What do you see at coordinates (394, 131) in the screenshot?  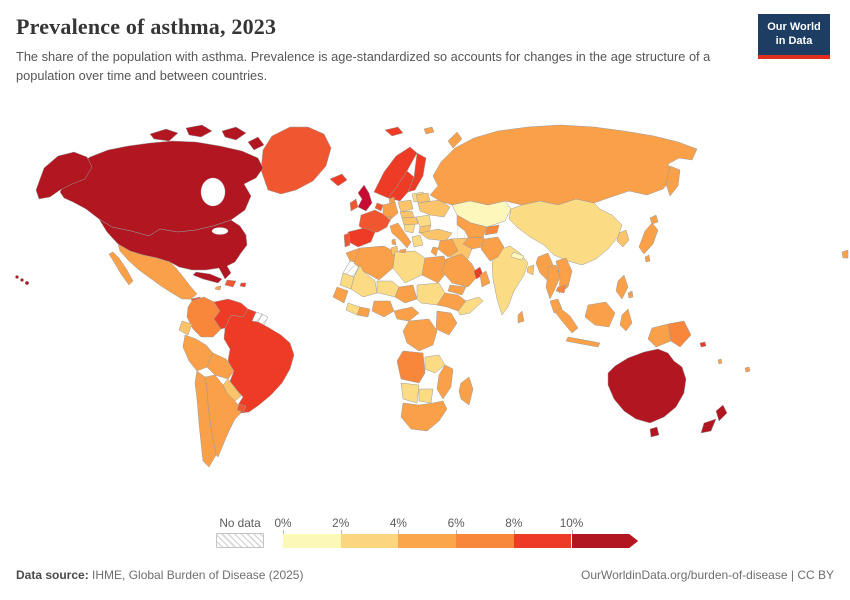 I see `country-svalbard` at bounding box center [394, 131].